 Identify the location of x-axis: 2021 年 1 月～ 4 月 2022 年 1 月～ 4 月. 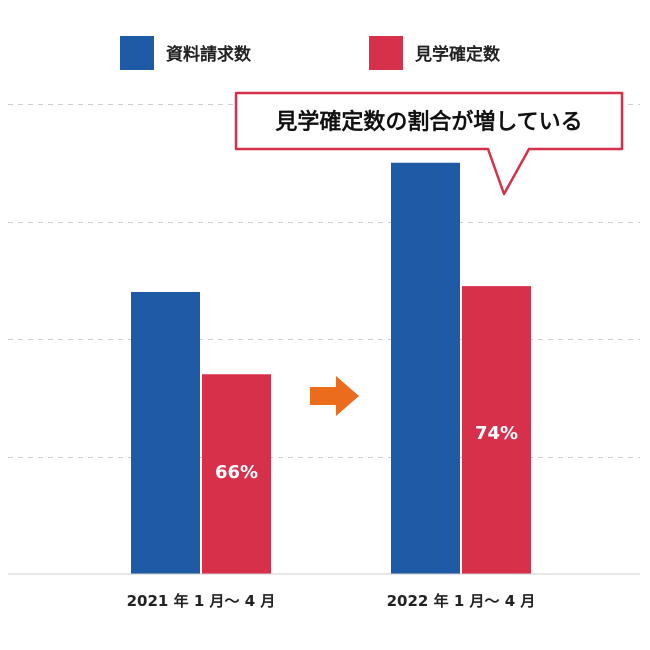
(331, 601).